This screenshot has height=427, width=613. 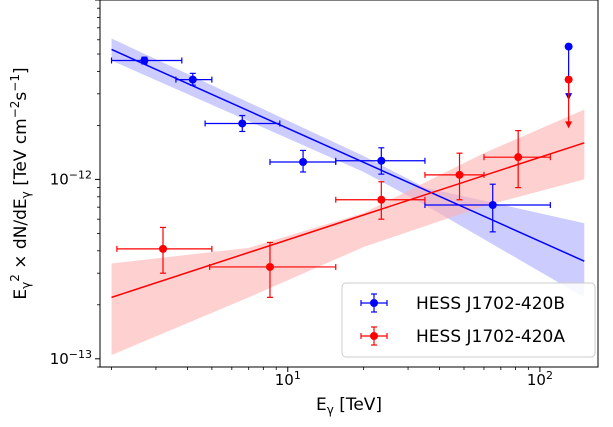 I want to click on y-tick-label: 10−12, so click(x=71, y=178).